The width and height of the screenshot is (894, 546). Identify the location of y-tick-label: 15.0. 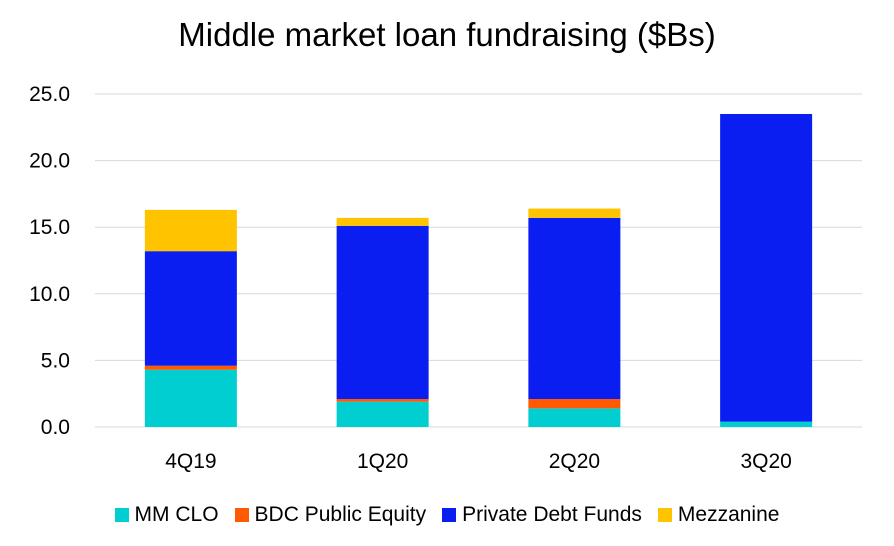
(49, 227).